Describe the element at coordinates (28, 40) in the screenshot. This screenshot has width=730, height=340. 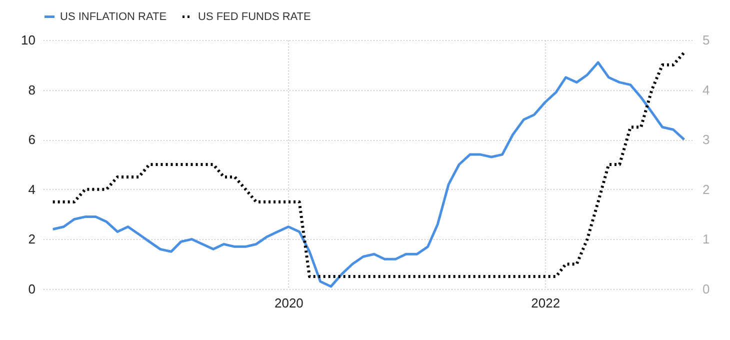
I see `y-tick-label: 10` at that location.